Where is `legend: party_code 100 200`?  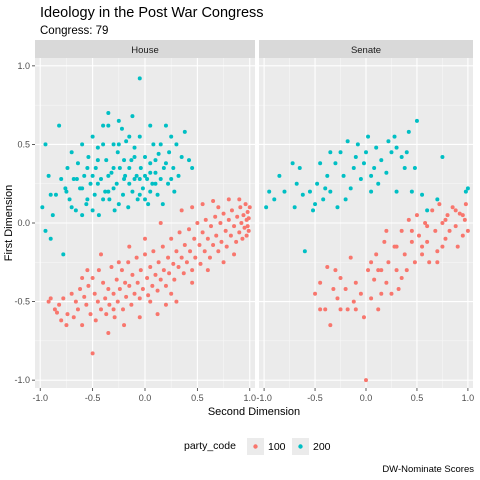
legend: party_code 100 200 is located at coordinates (257, 446).